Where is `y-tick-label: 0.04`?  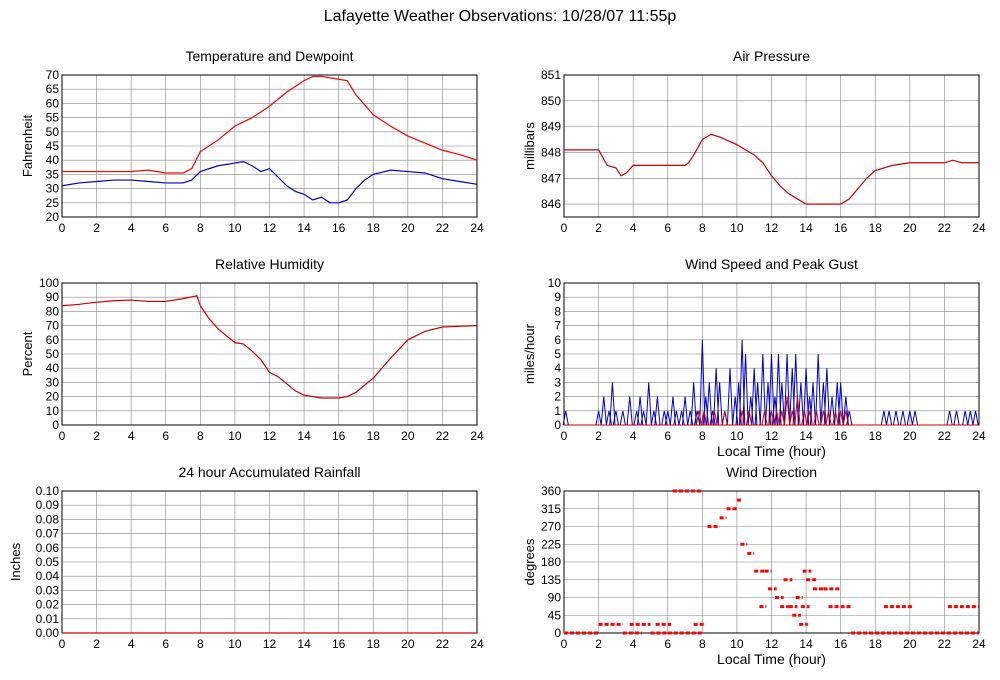
y-tick-label: 0.04 is located at coordinates (48, 576).